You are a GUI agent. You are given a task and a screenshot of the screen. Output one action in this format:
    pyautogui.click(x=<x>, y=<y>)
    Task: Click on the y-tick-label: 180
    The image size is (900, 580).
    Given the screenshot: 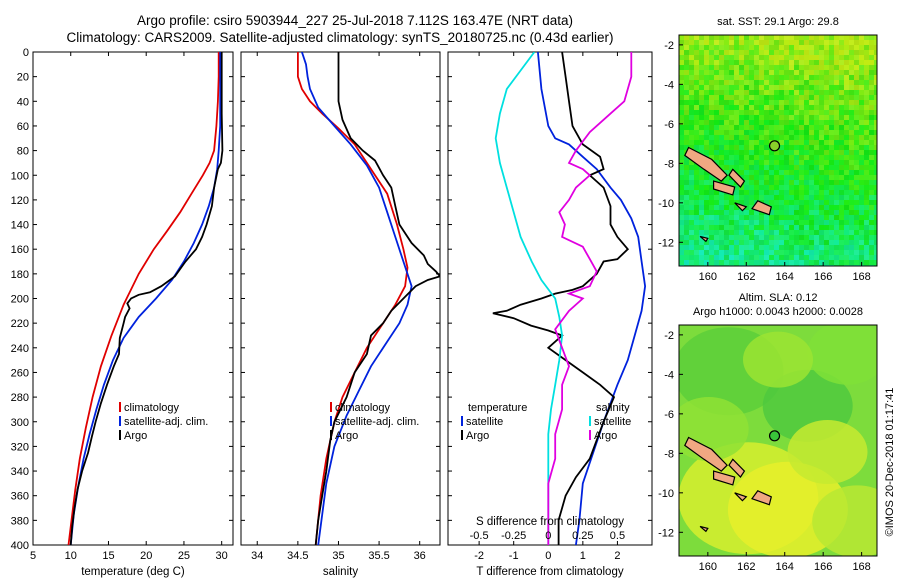 What is the action you would take?
    pyautogui.click(x=20, y=275)
    